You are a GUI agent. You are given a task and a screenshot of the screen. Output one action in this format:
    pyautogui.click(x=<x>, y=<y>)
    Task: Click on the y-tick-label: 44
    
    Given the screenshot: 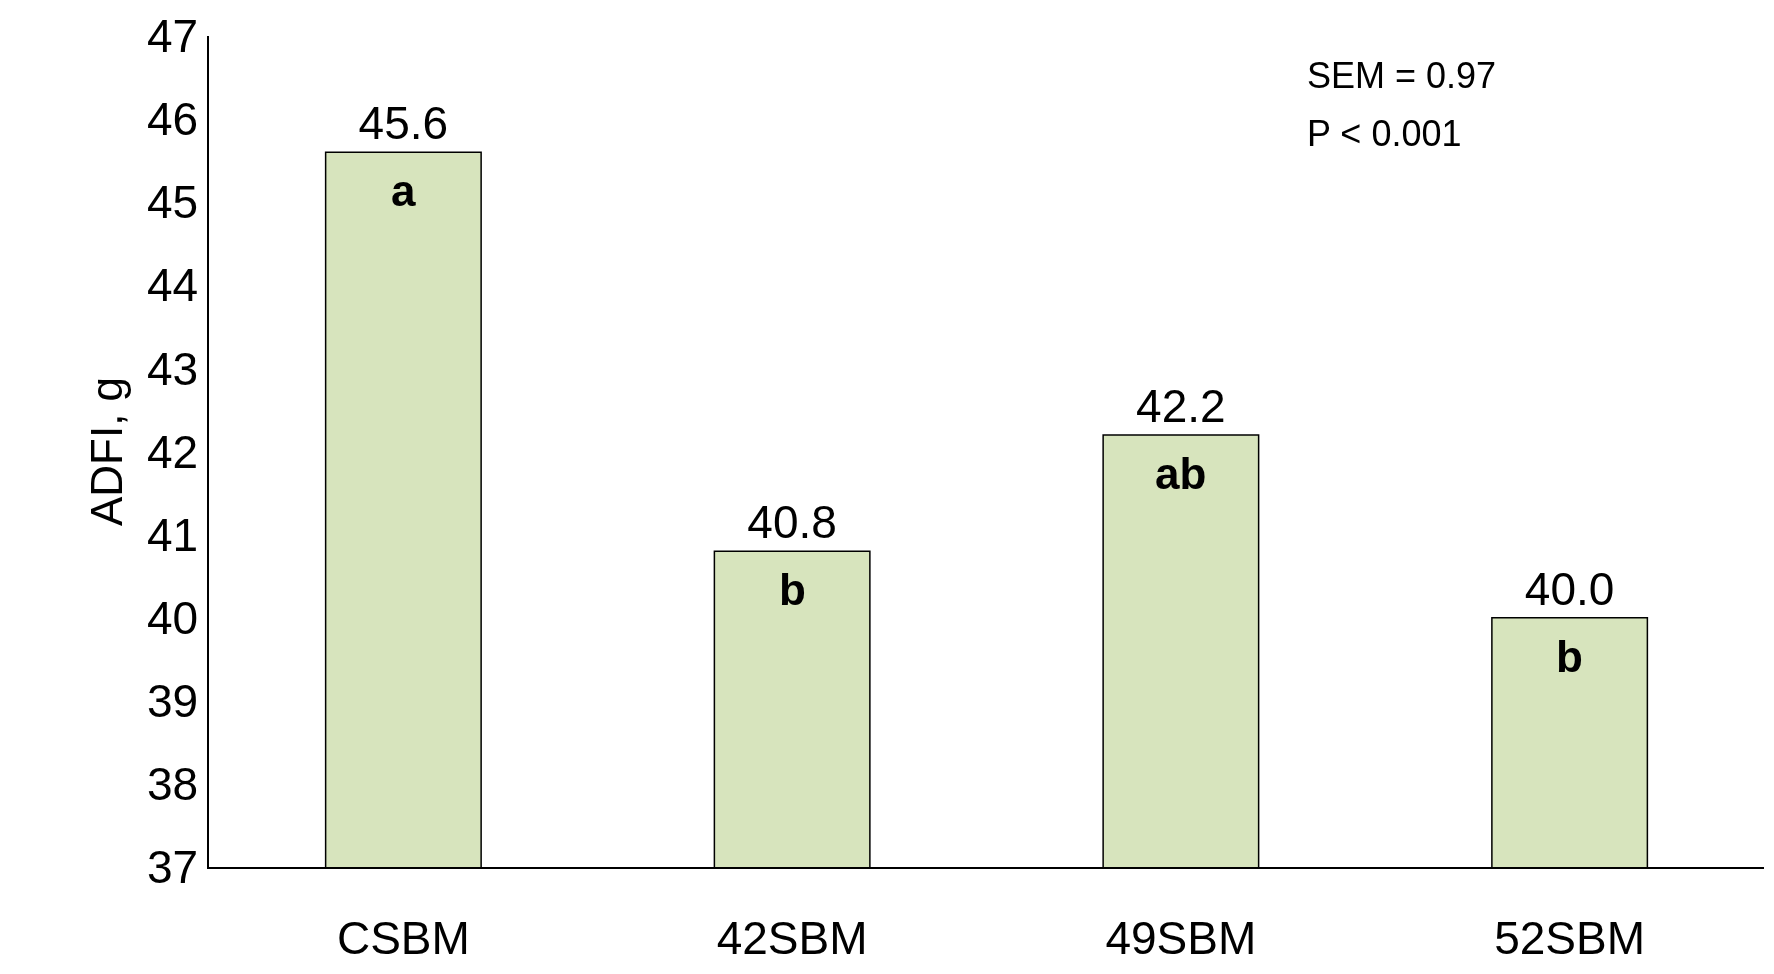 What is the action you would take?
    pyautogui.click(x=172, y=285)
    